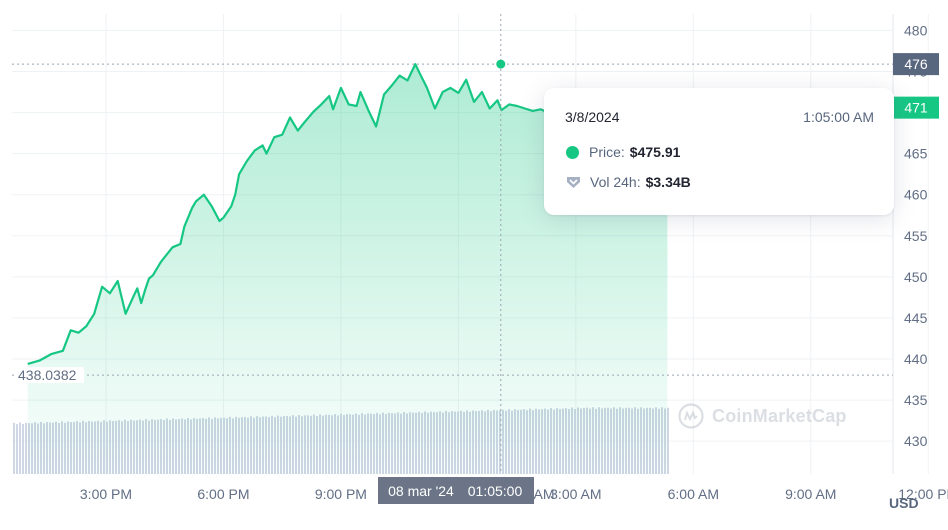 The width and height of the screenshot is (948, 530). What do you see at coordinates (693, 494) in the screenshot?
I see `x-tick-label: 6:00 AM` at bounding box center [693, 494].